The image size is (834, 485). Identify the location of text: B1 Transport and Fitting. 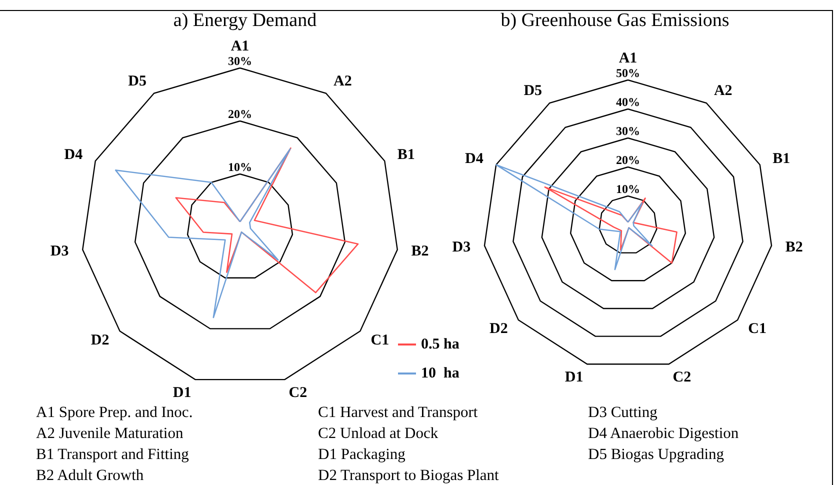
(113, 455).